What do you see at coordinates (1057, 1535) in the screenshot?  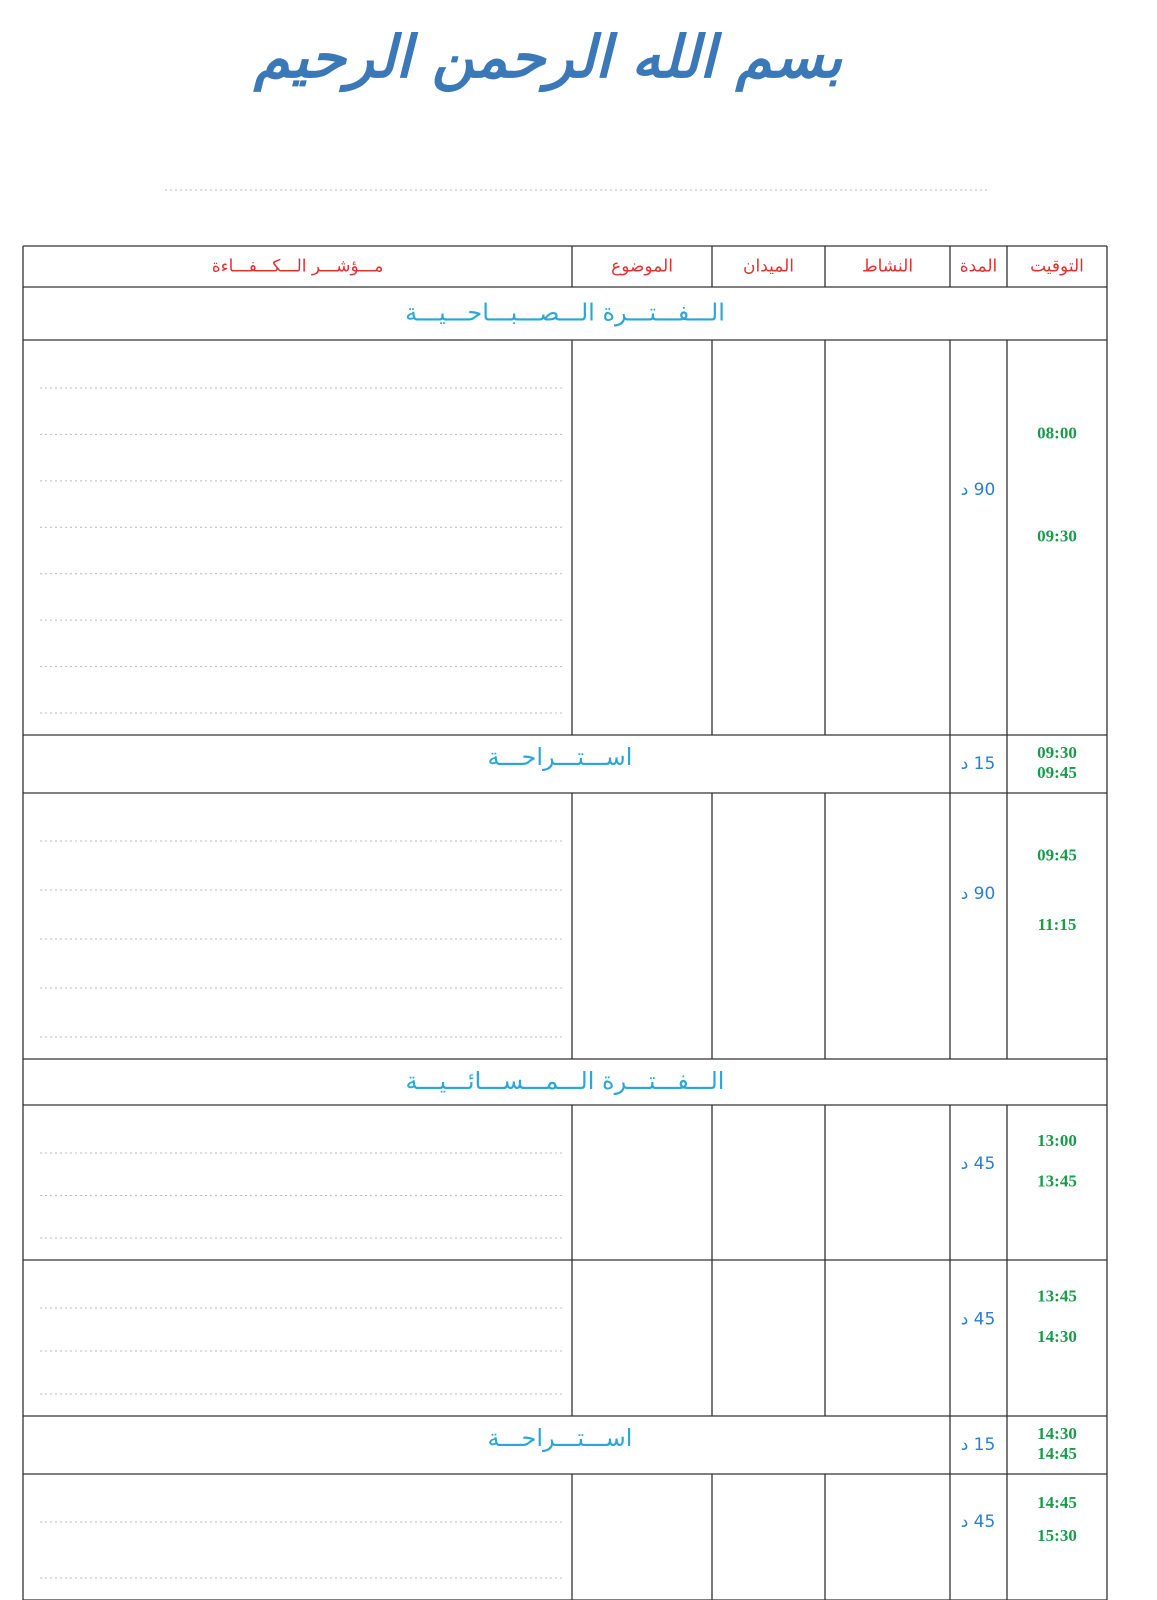 I see `time: 15:30` at bounding box center [1057, 1535].